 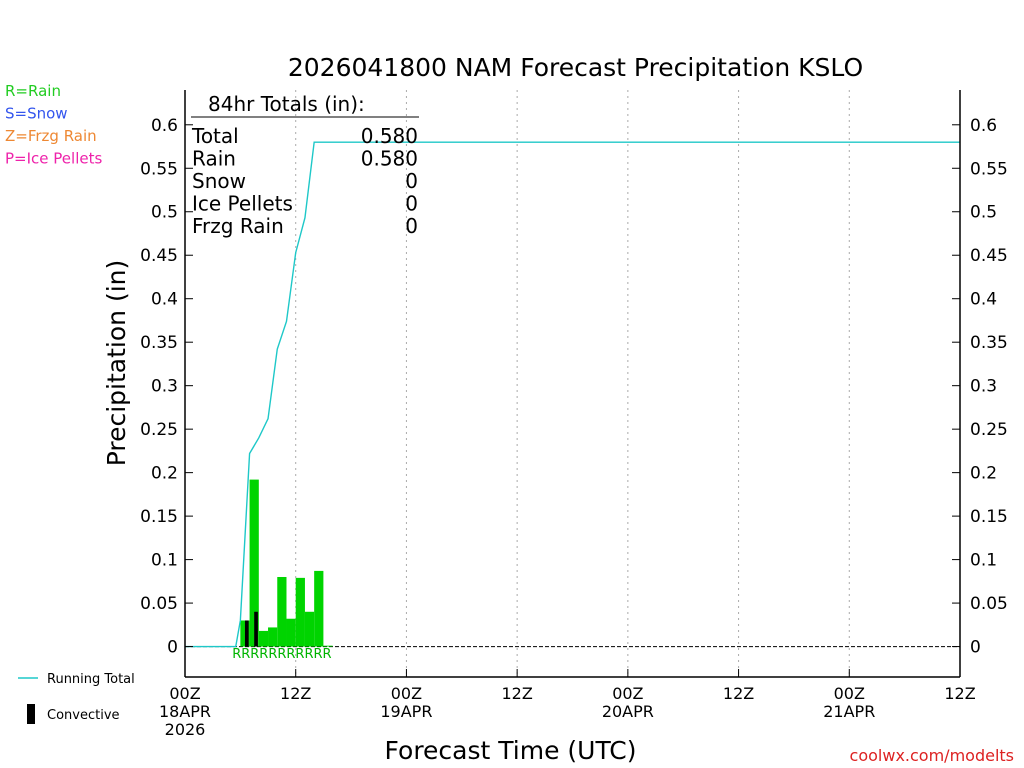 I want to click on type-legend-item: R=Rain, so click(x=33, y=91).